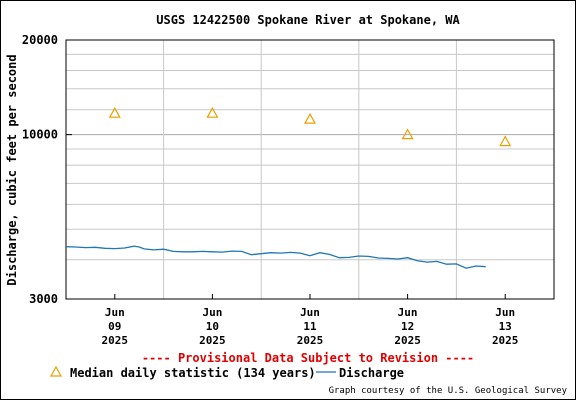  I want to click on legend-discharge-label: Discharge, so click(371, 373).